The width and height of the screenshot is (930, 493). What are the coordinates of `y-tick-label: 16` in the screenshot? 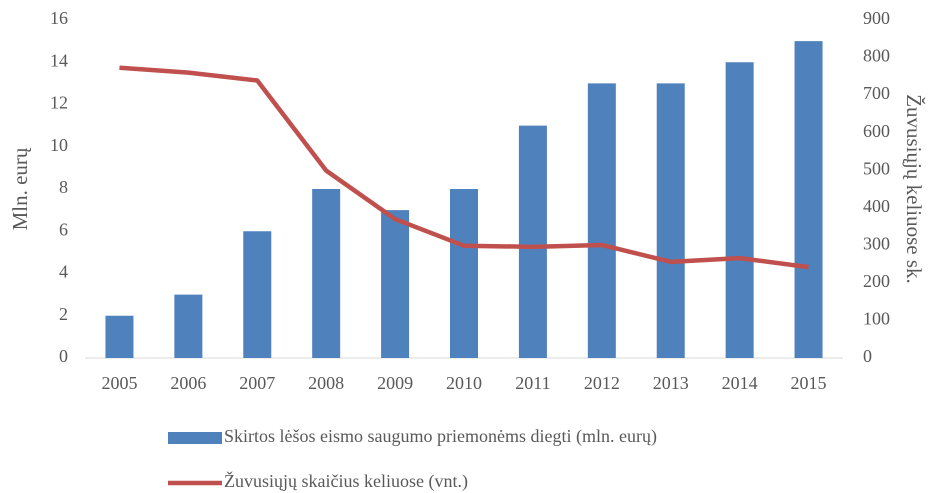 It's located at (59, 18).